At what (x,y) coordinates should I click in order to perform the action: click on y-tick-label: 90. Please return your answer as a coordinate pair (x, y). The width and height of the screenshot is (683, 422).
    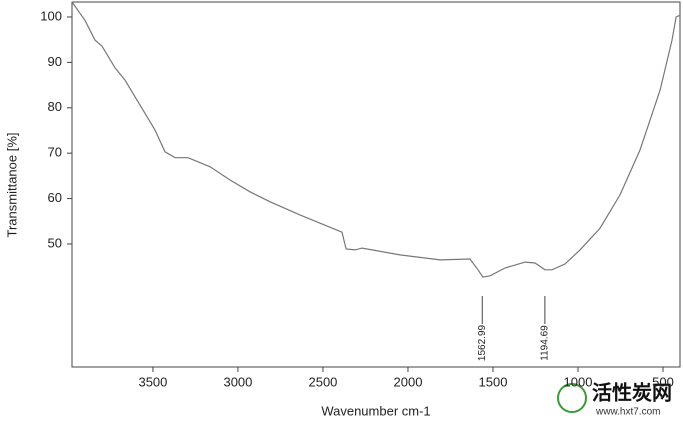
    Looking at the image, I should click on (55, 61).